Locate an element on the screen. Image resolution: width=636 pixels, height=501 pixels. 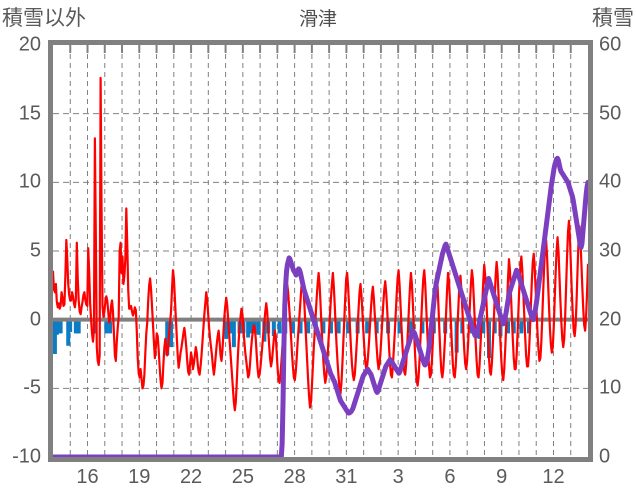
left-tick-label: 15 is located at coordinates (29, 113).